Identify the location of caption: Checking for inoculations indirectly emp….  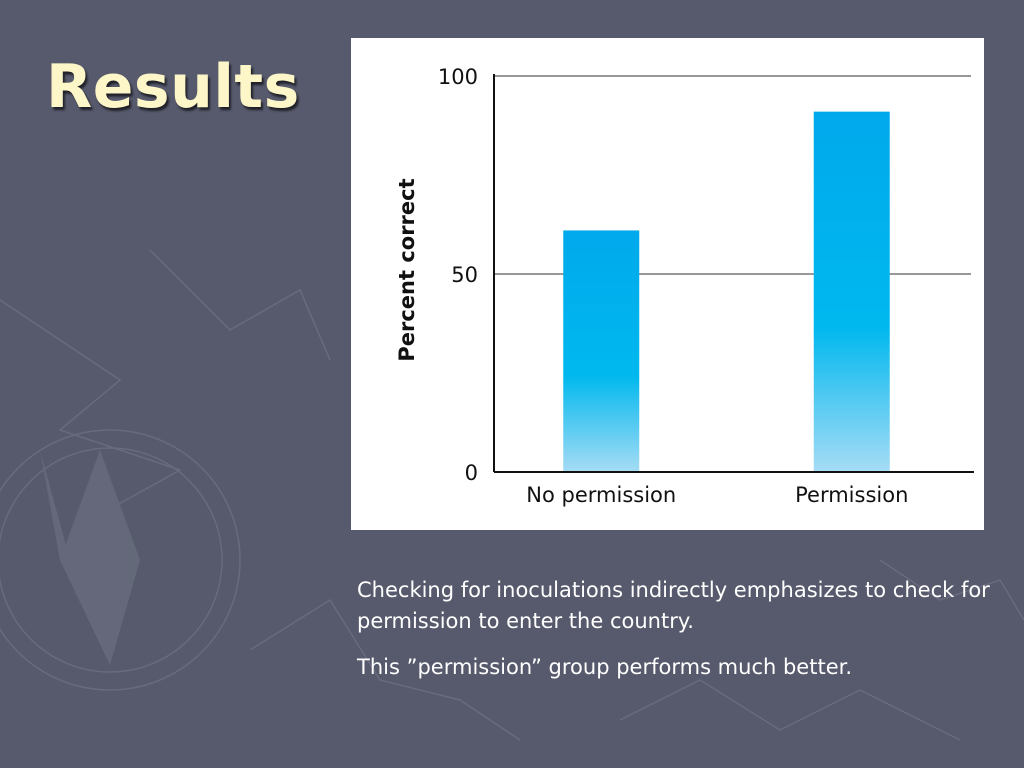
(677, 636).